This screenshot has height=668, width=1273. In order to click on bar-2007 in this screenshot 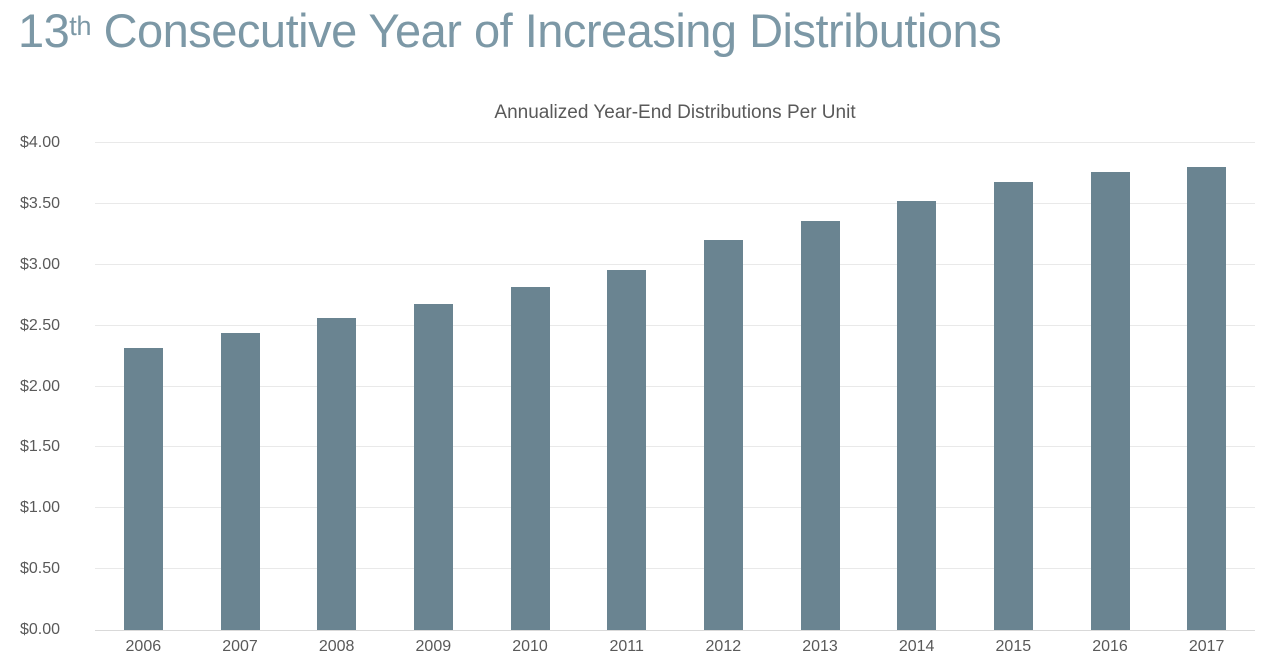, I will do `click(240, 481)`.